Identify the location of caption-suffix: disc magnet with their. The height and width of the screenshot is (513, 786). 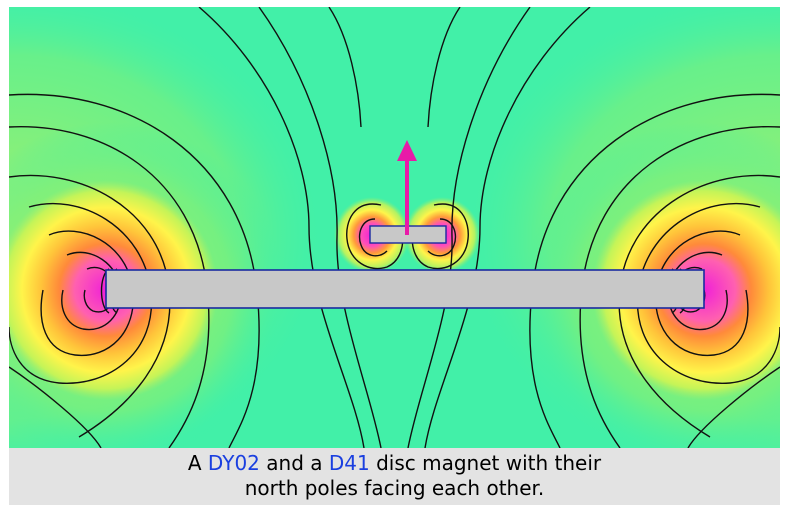
(489, 463).